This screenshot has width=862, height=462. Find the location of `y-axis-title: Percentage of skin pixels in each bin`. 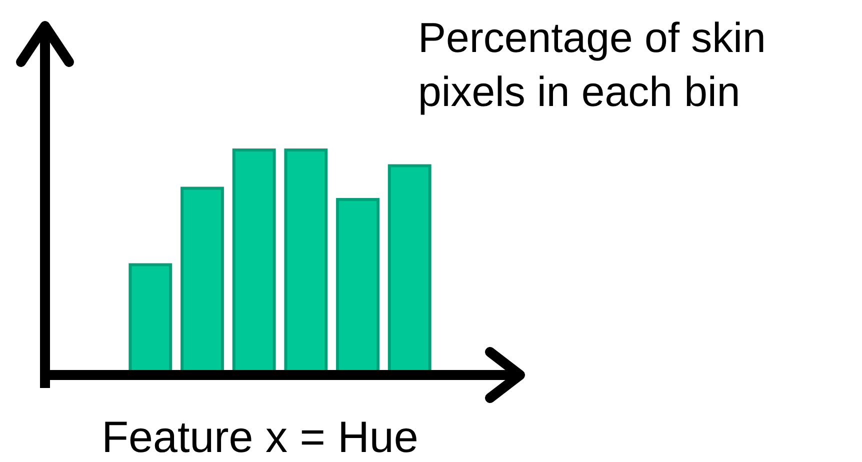

y-axis-title: Percentage of skin pixels in each bin is located at coordinates (592, 64).